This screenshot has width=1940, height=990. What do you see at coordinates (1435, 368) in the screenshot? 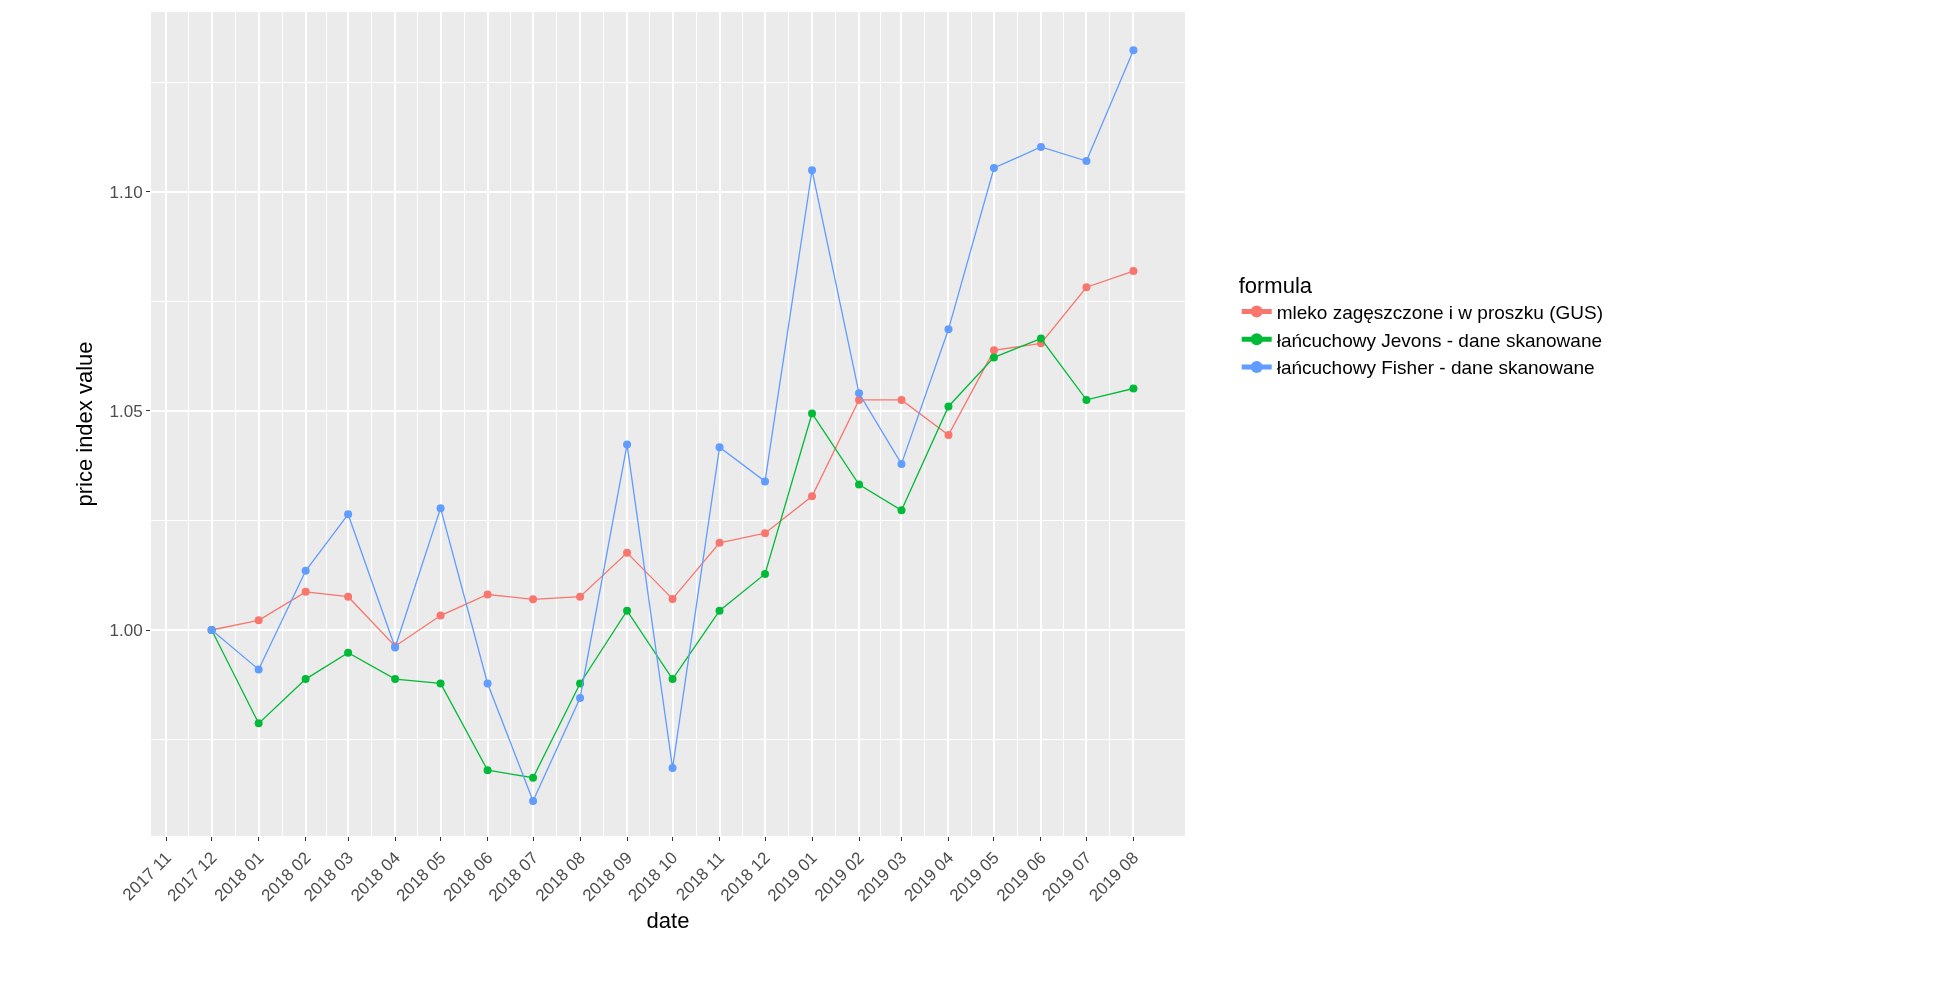
I see `legend-label: łańcuchowy Fisher - dane skanowane` at bounding box center [1435, 368].